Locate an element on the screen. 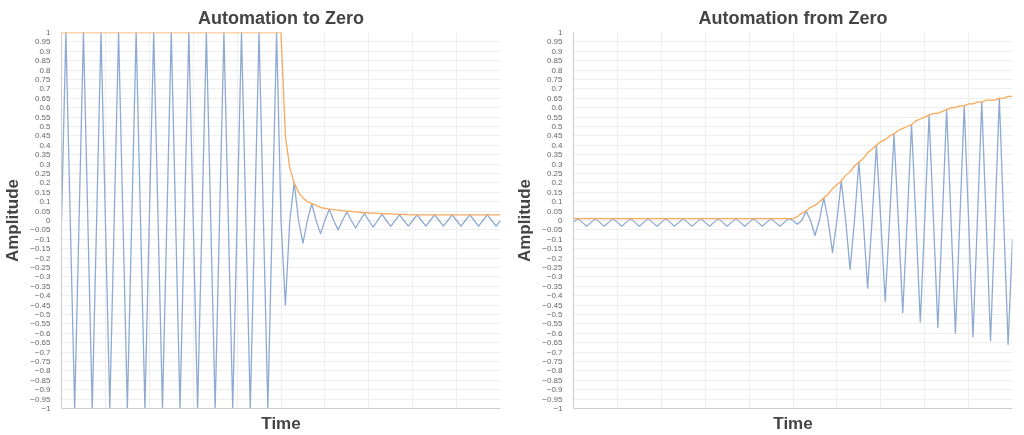 The height and width of the screenshot is (435, 1024). chart-title: Automation to Zero is located at coordinates (281, 17).